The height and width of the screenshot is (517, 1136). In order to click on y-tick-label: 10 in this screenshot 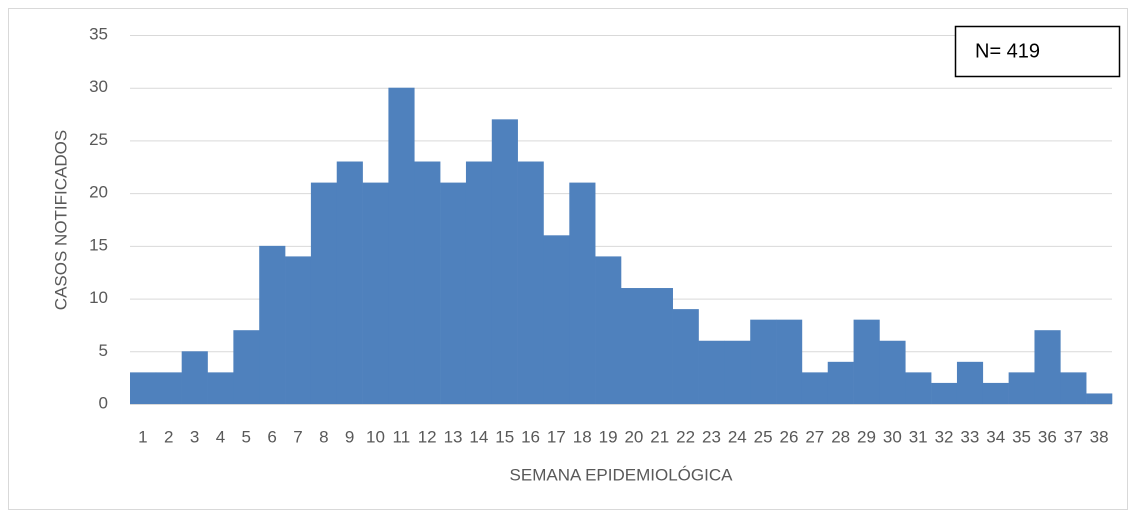, I will do `click(98, 297)`.